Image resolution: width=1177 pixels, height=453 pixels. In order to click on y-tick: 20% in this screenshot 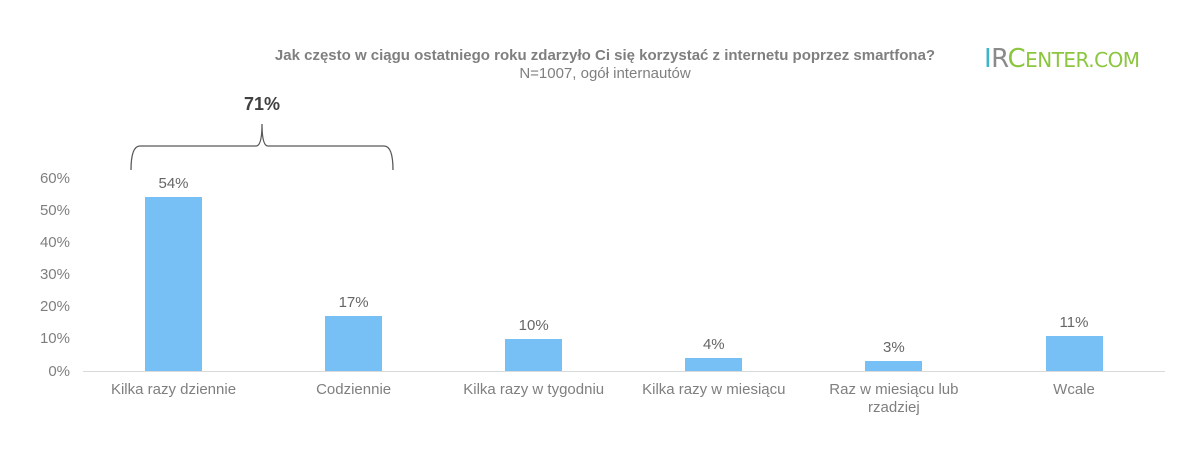, I will do `click(54, 306)`.